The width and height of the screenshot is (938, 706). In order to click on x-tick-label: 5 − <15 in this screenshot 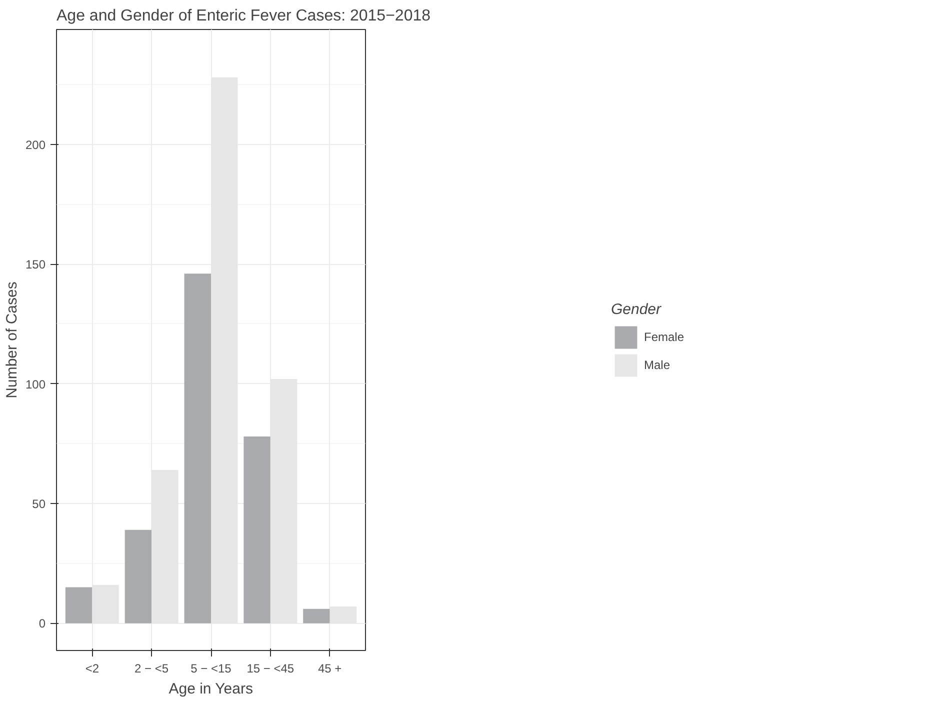, I will do `click(211, 669)`.